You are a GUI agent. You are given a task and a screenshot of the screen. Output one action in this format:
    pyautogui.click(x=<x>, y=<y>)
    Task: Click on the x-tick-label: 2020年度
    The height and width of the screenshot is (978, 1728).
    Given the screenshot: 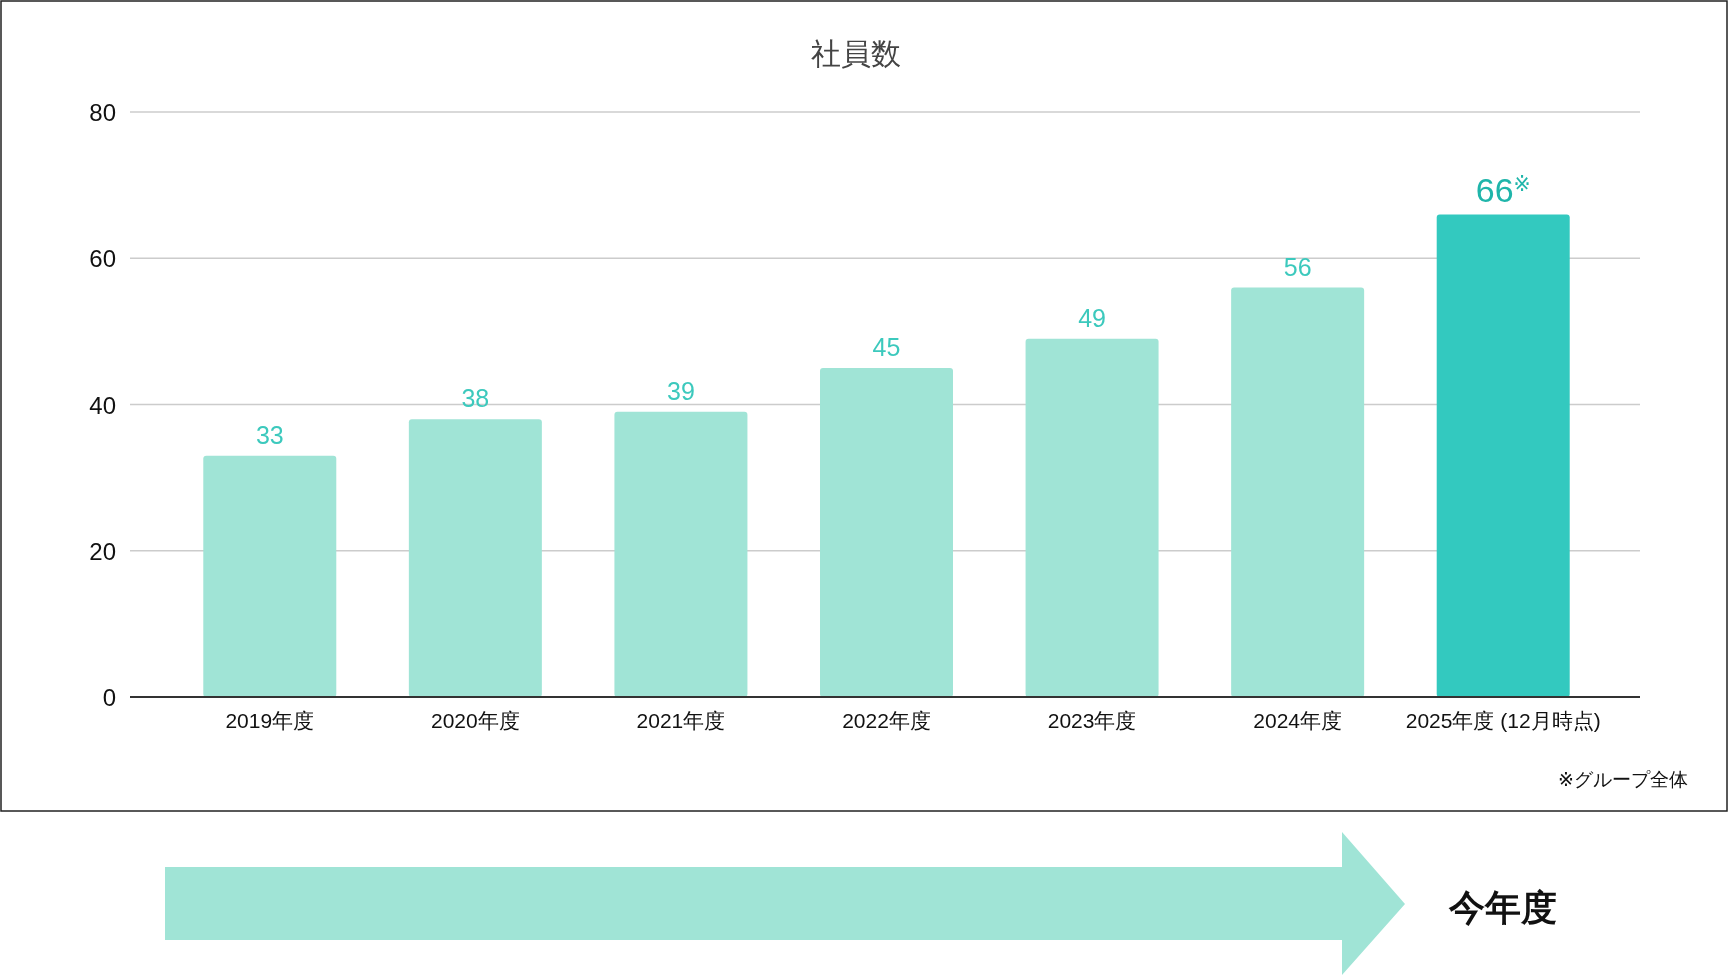 What is the action you would take?
    pyautogui.click(x=475, y=720)
    